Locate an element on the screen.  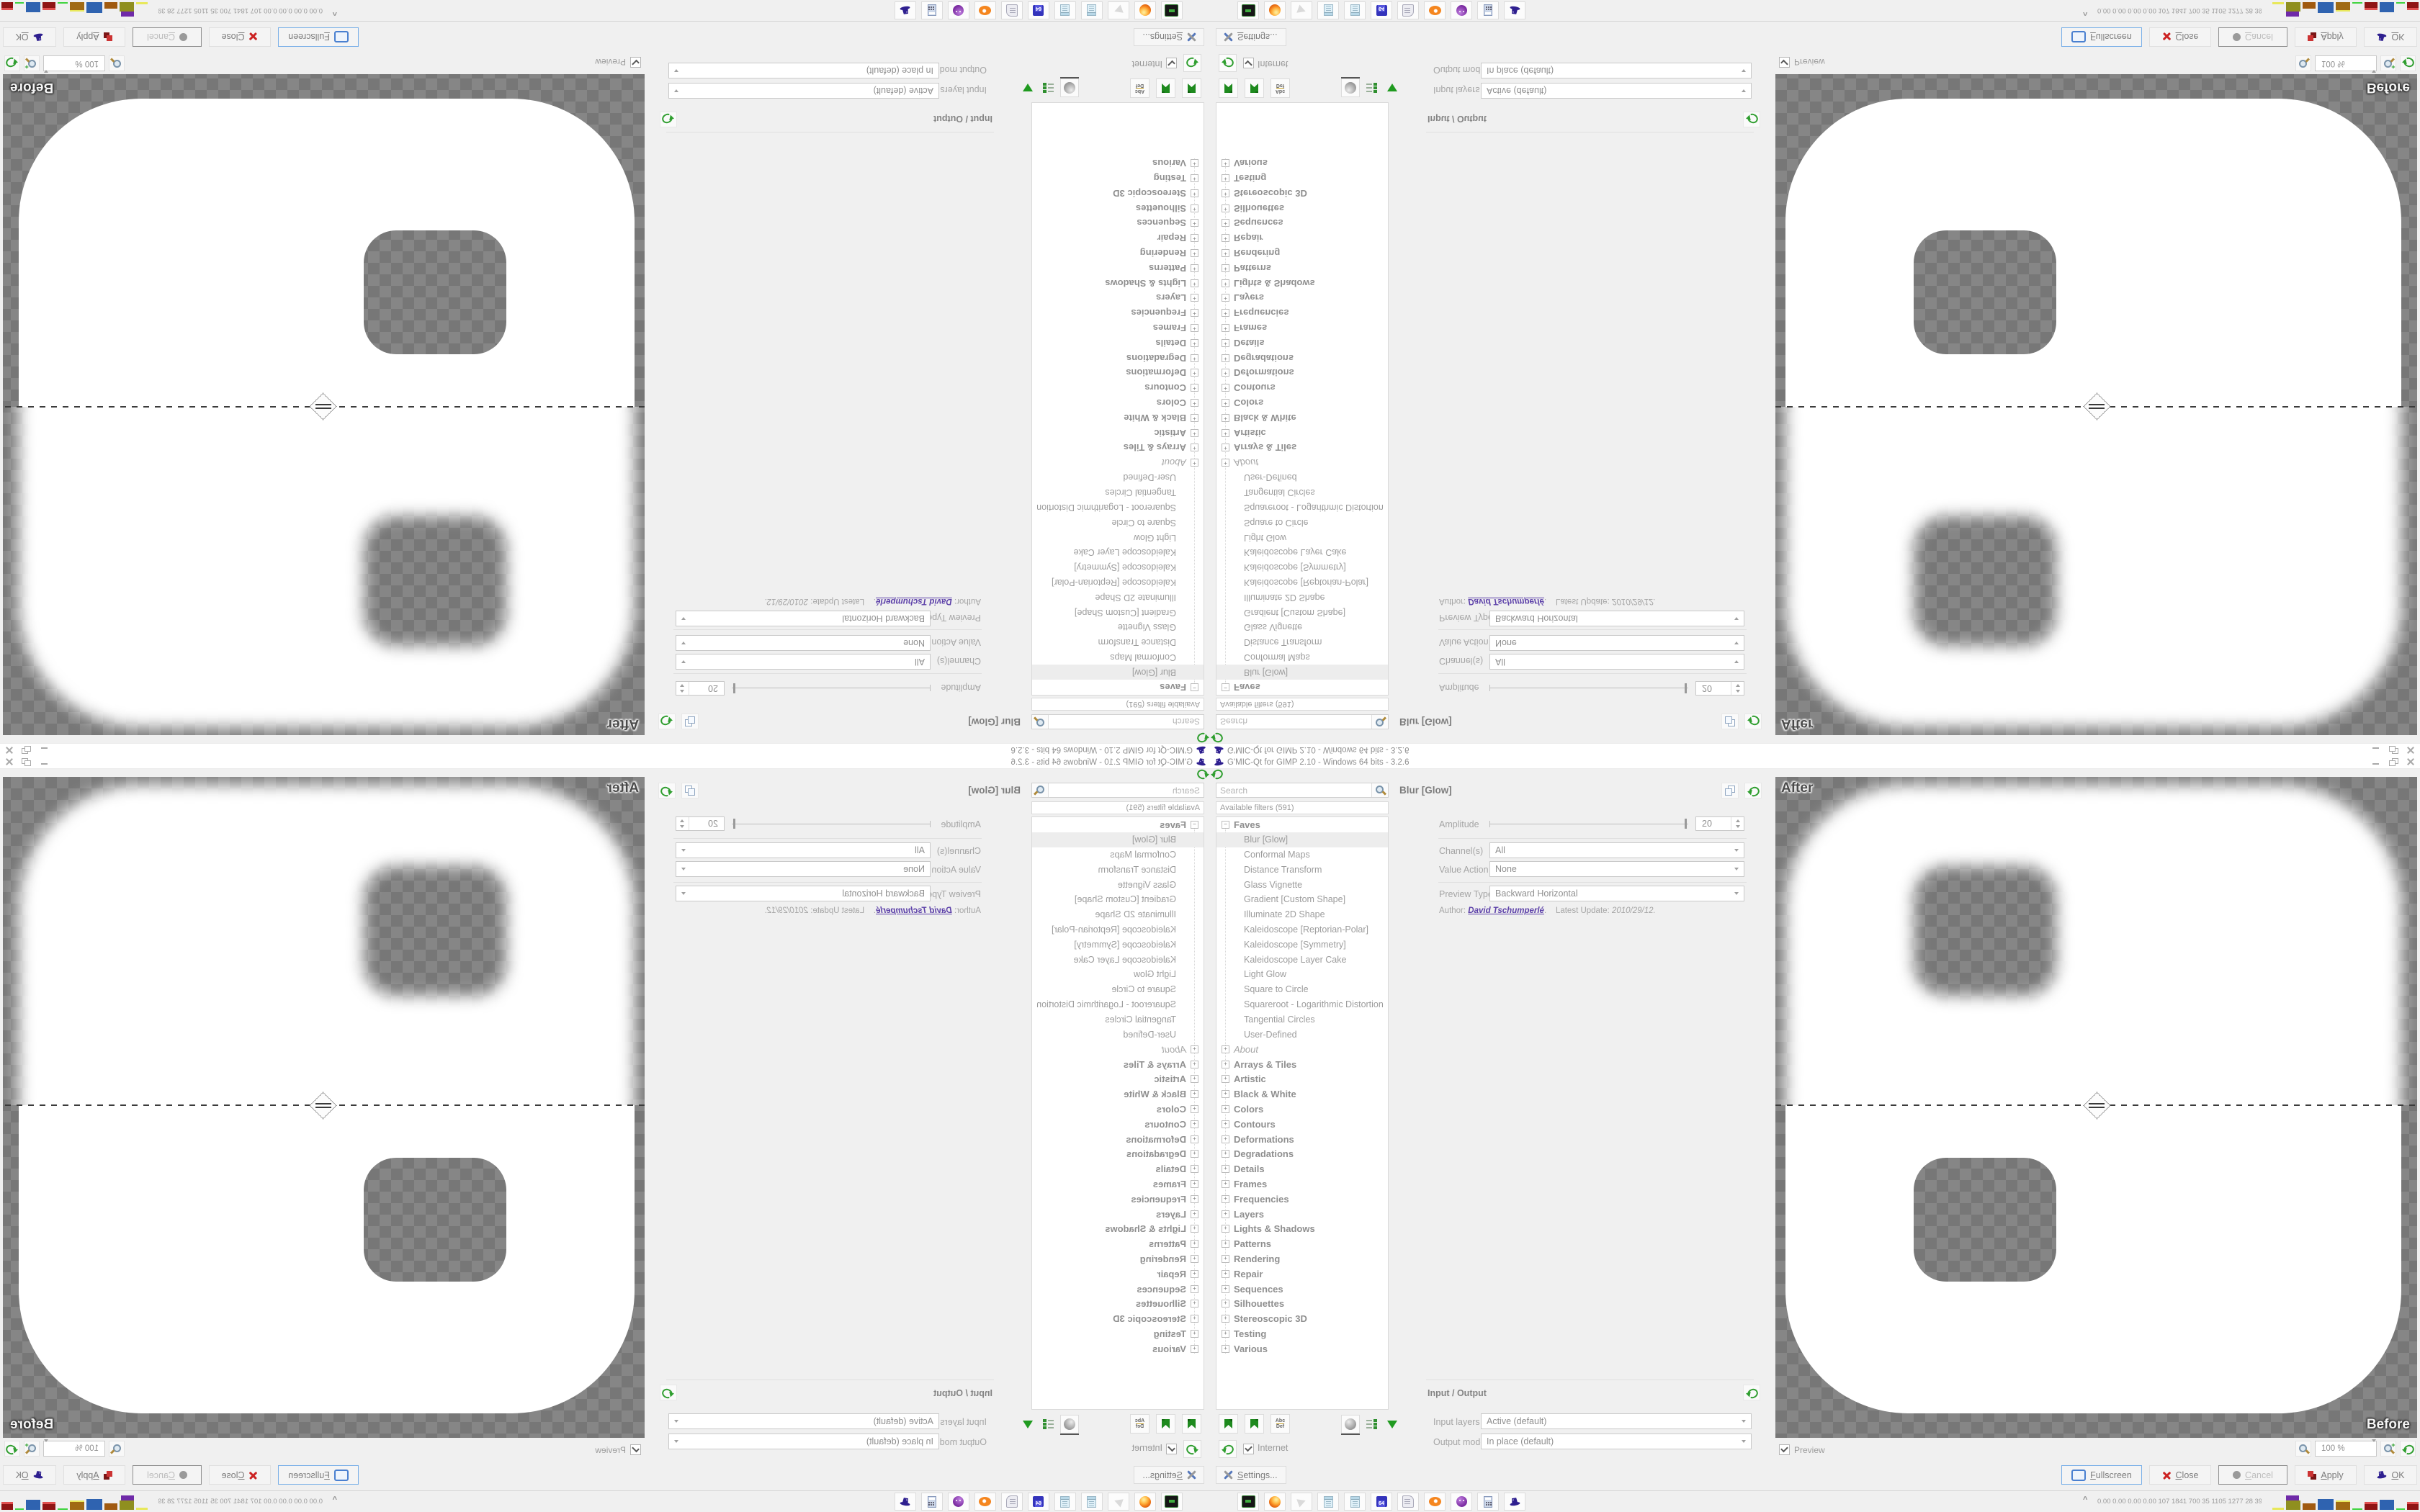
tree-item: User-Defined is located at coordinates (1118, 477).